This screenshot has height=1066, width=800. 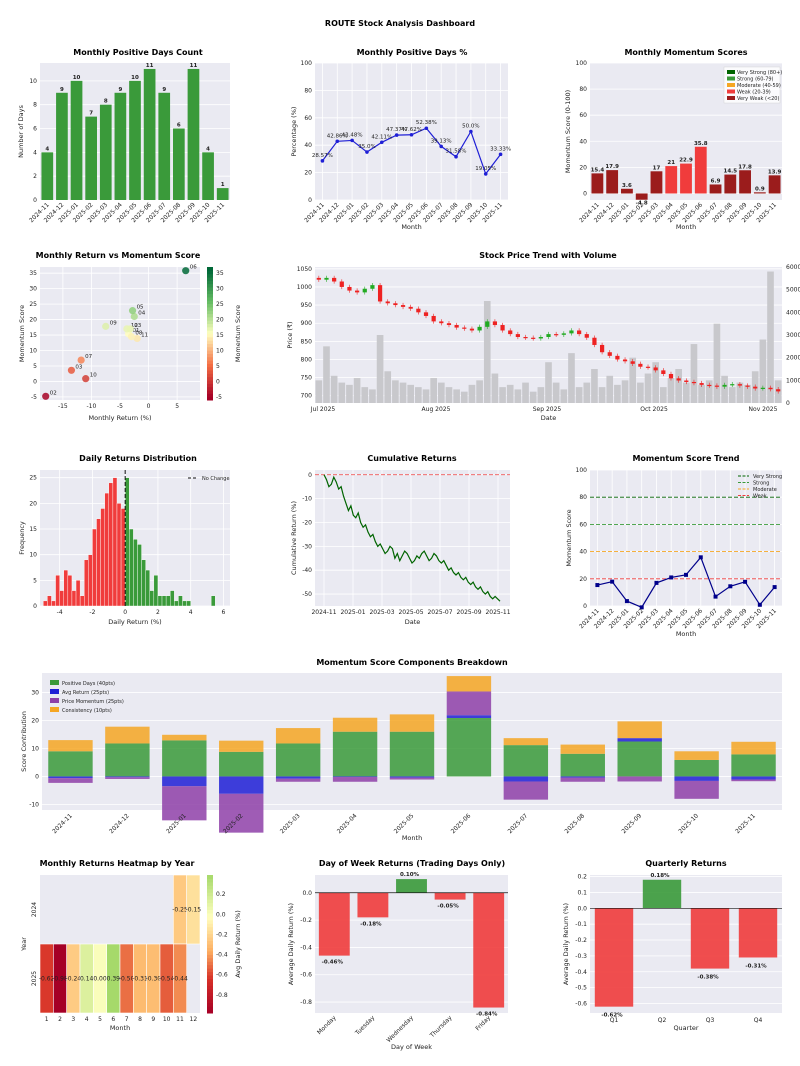 What do you see at coordinates (35, 129) in the screenshot?
I see `pos-days-count-ytick: 6` at bounding box center [35, 129].